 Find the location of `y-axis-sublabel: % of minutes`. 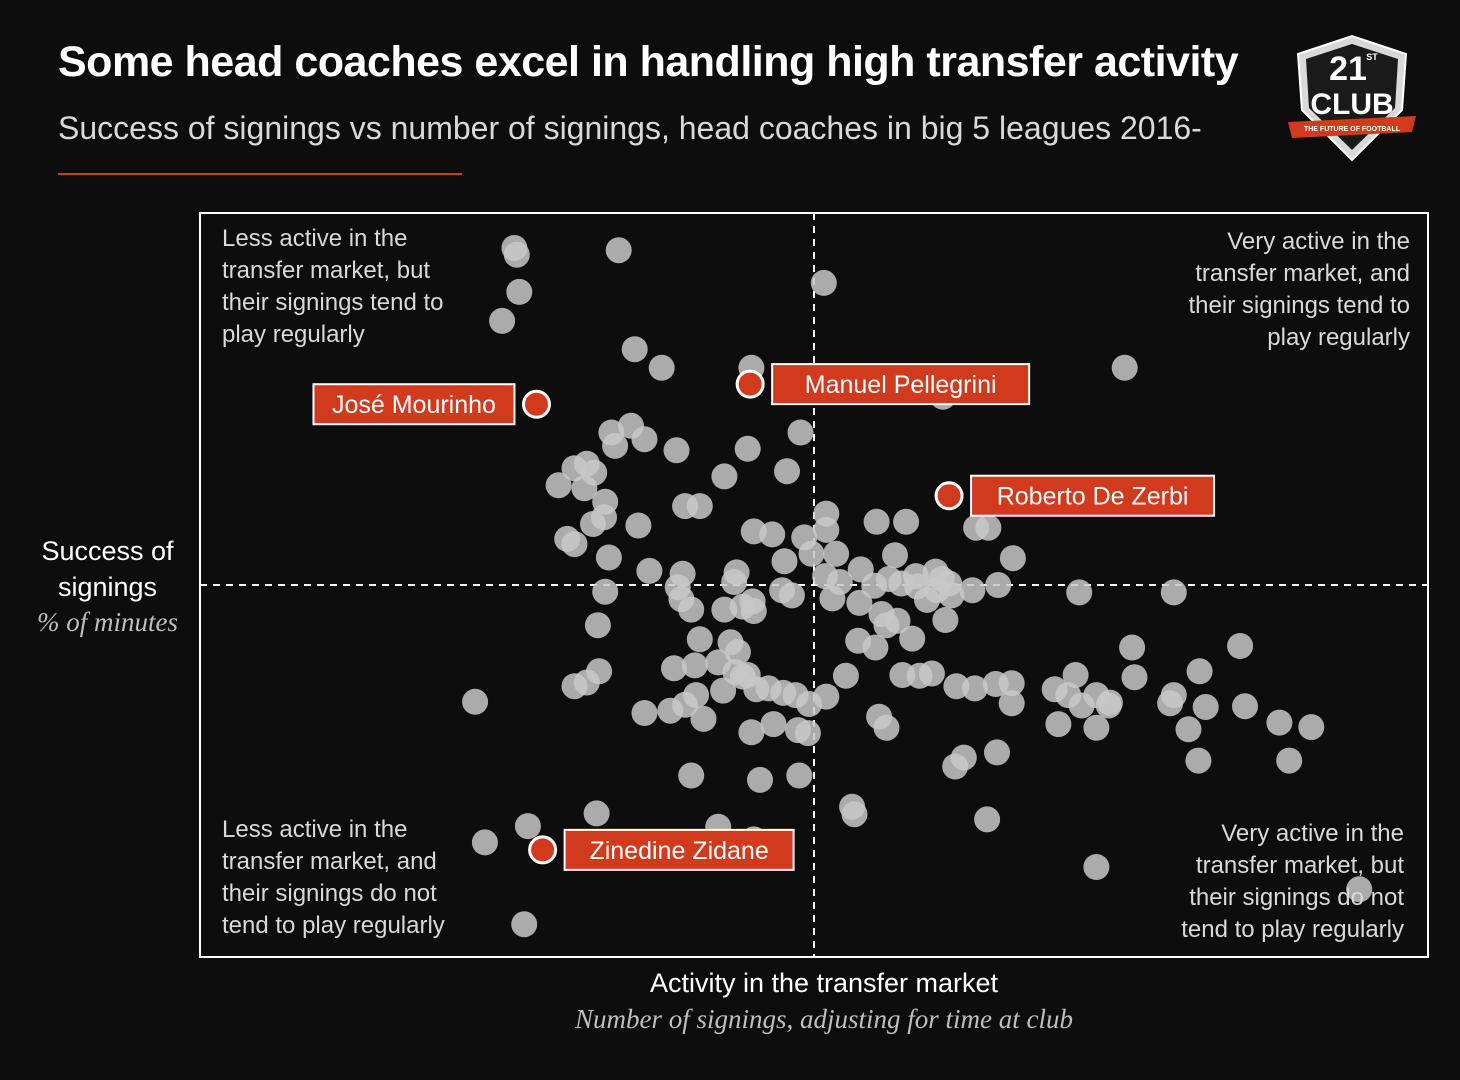

y-axis-sublabel: % of minutes is located at coordinates (107, 622).